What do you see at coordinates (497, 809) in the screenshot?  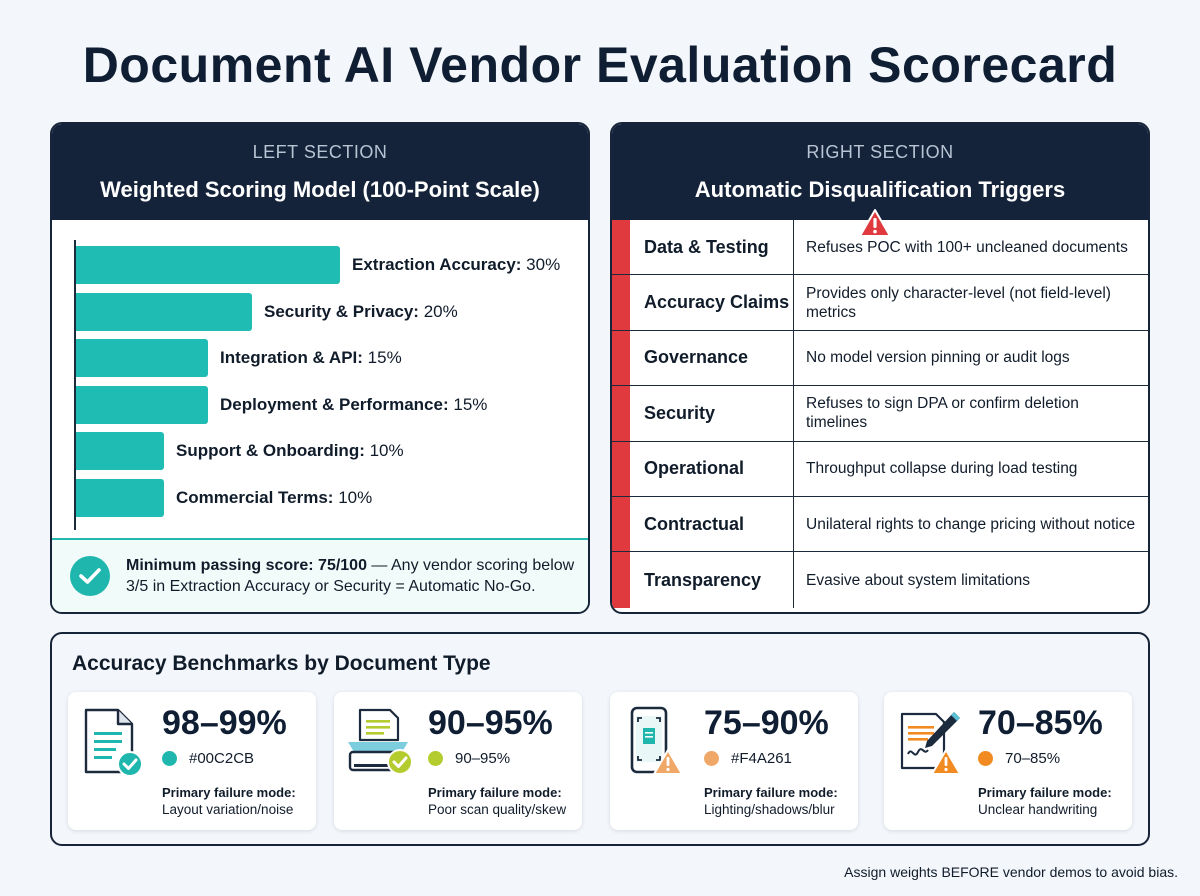 I see `failure-mode-value: Poor scan quality/skew` at bounding box center [497, 809].